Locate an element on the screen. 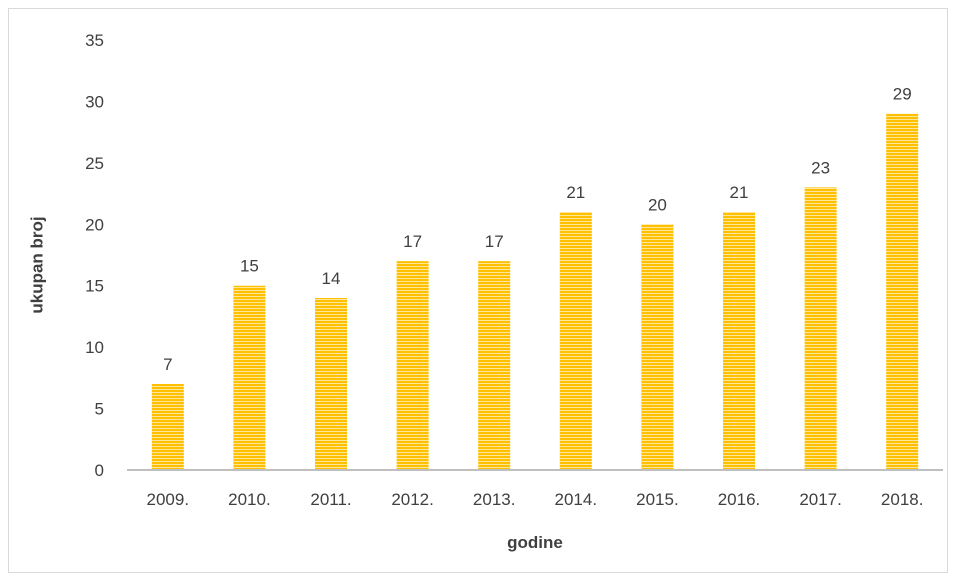 The image size is (958, 581). x-tick-label: 2009. is located at coordinates (168, 499).